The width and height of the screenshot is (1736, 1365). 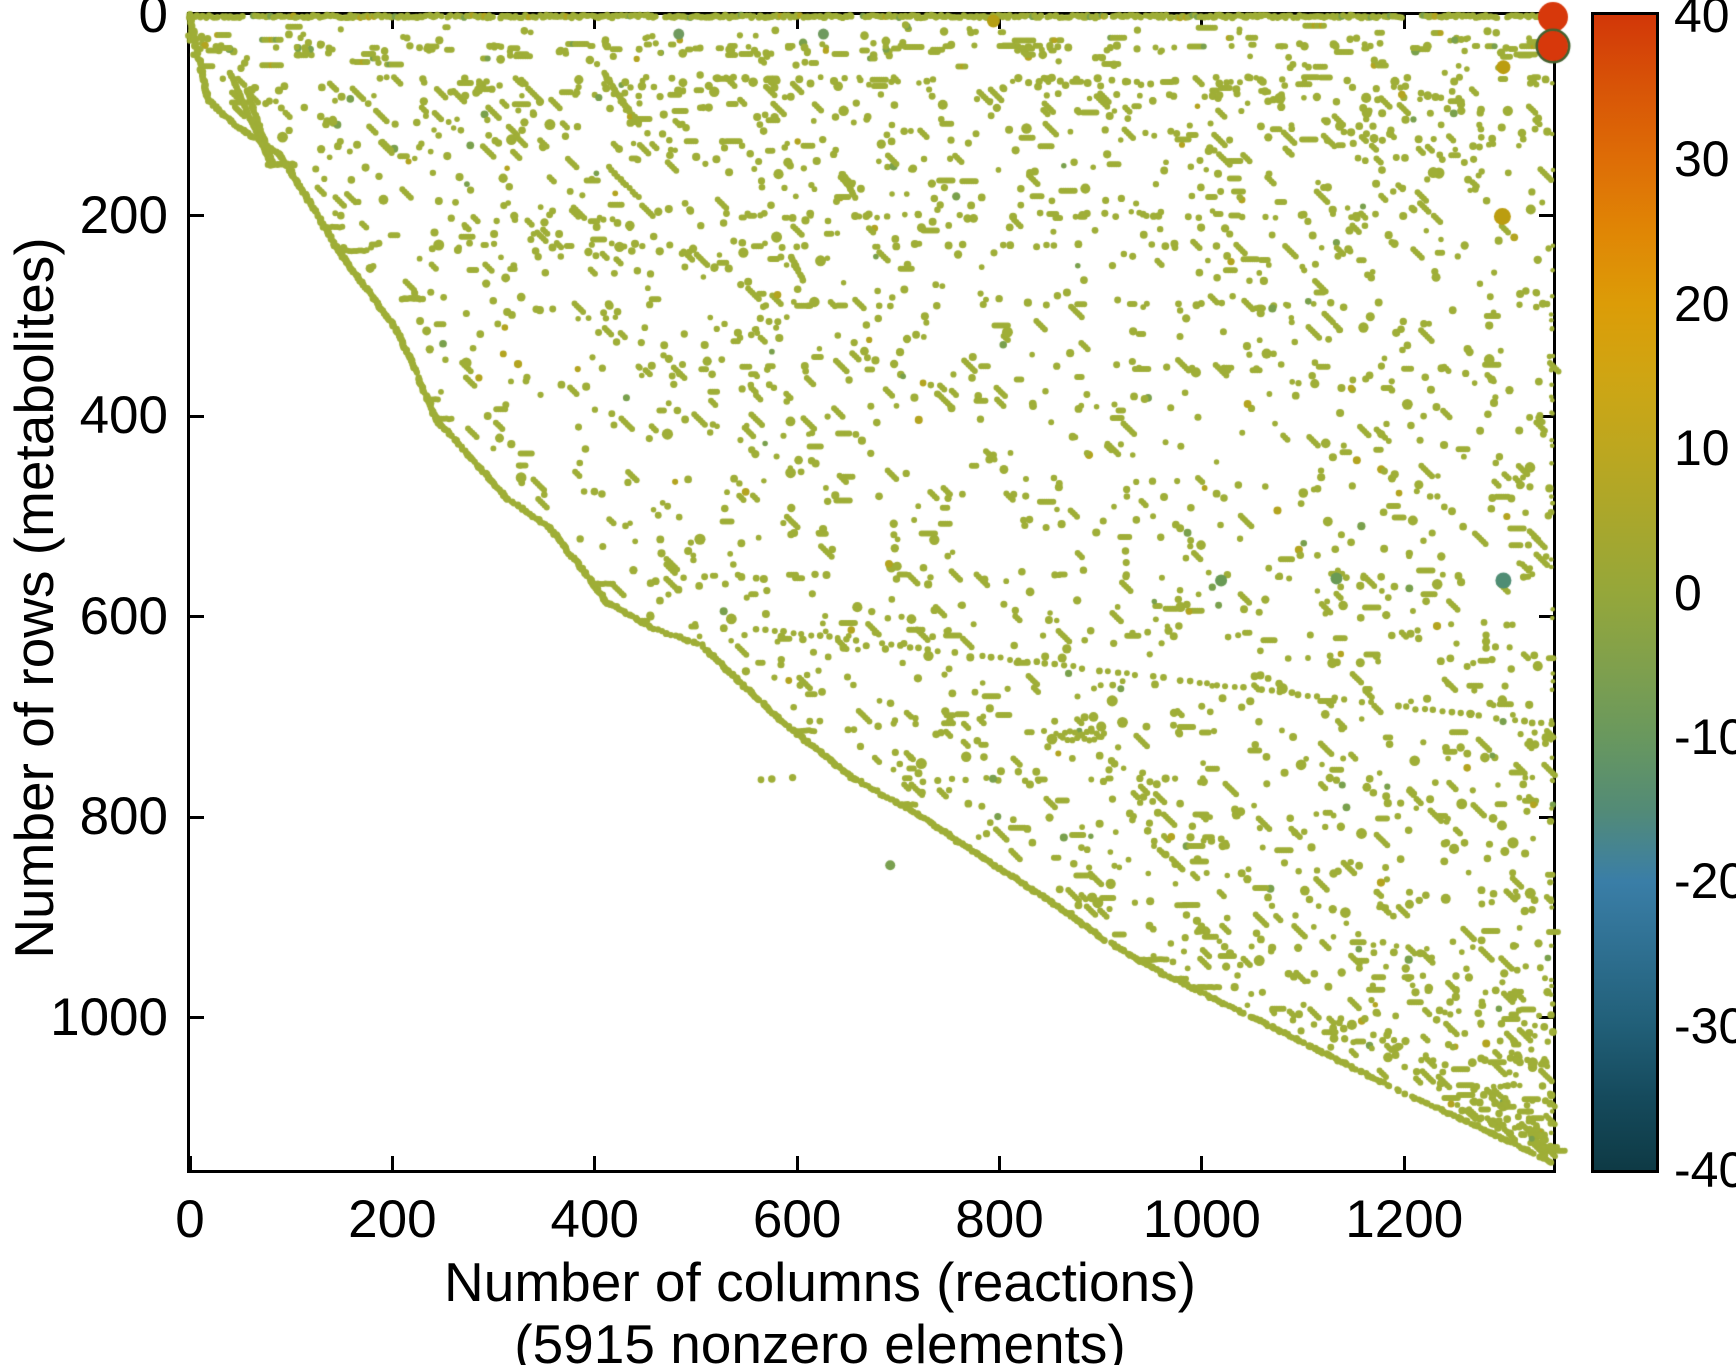 I want to click on colorbar-tick-label-40: 40, so click(x=1702, y=21).